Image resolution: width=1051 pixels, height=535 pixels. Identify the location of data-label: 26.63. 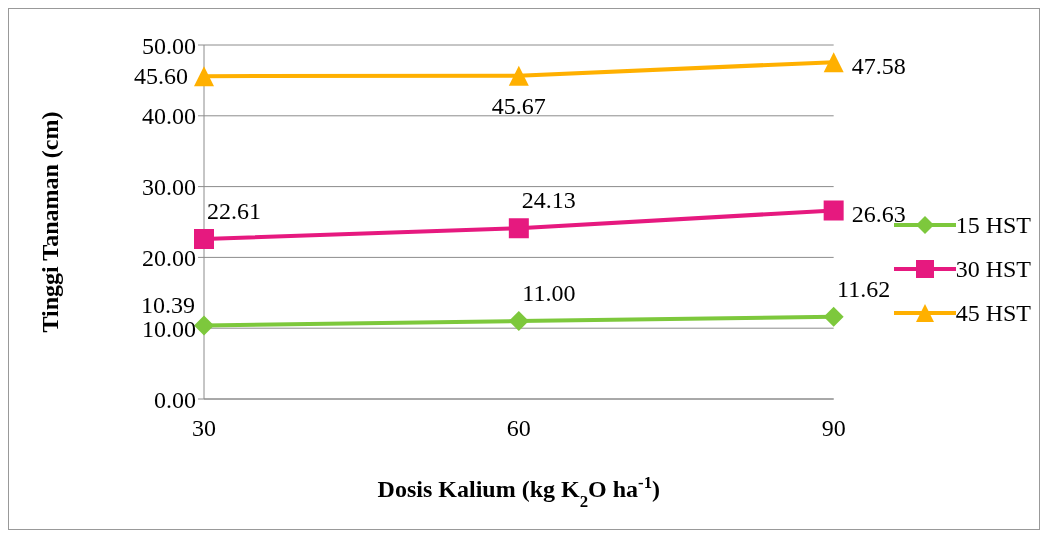
(878, 214).